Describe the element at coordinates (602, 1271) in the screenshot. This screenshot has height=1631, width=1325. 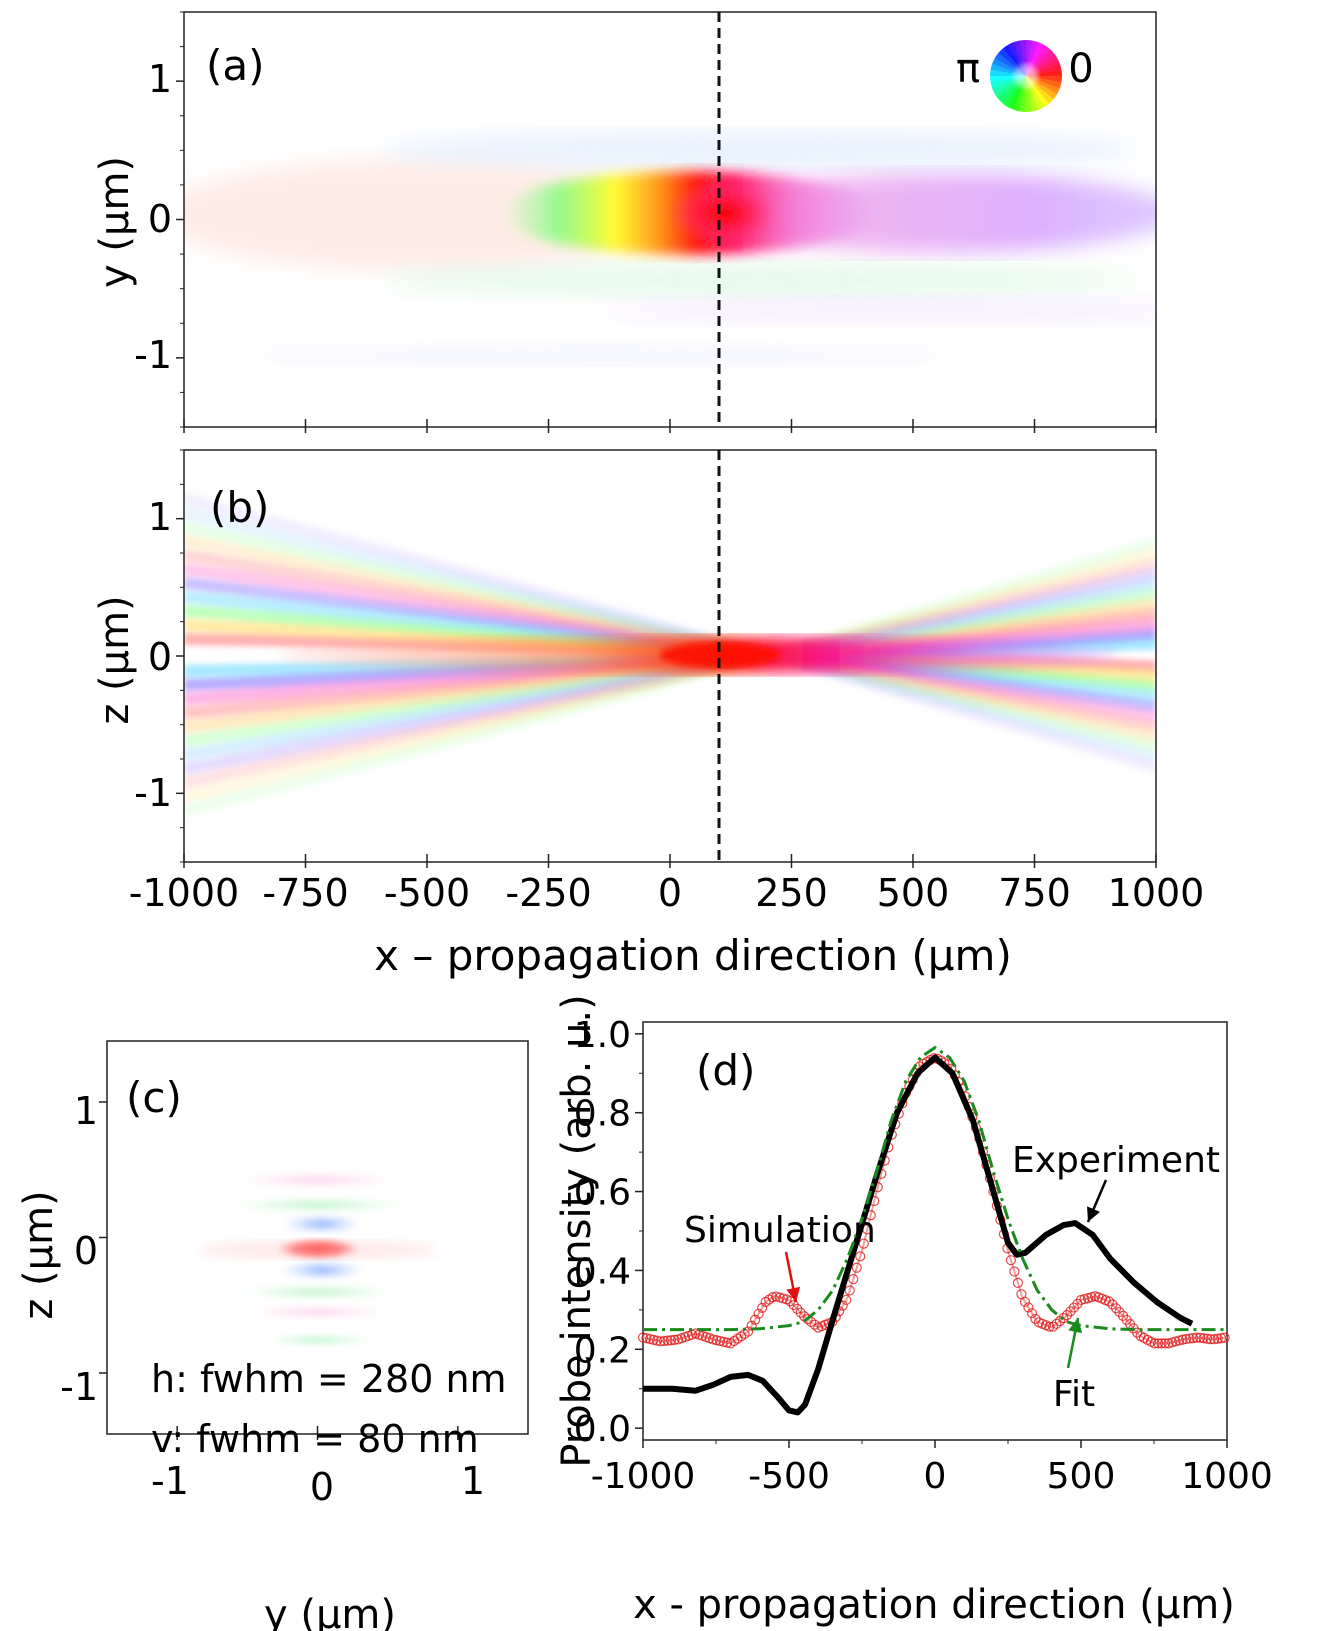
I see `panel-d-ytick-label: 0.4` at that location.